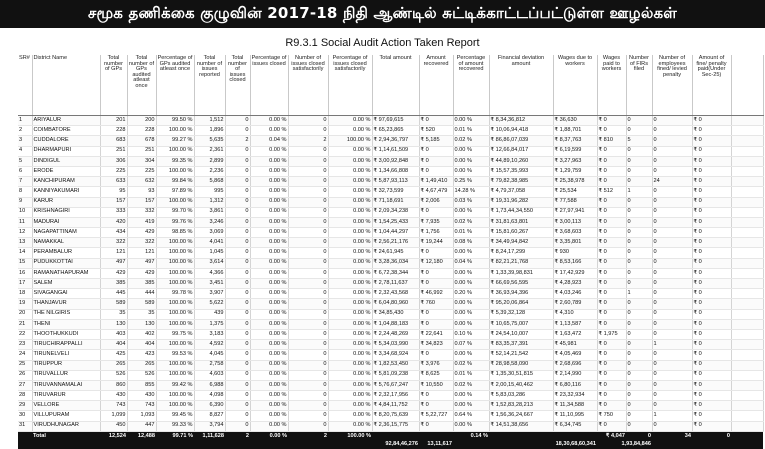 The height and width of the screenshot is (449, 765). Describe the element at coordinates (114, 151) in the screenshot. I see `table-cell: 251` at that location.